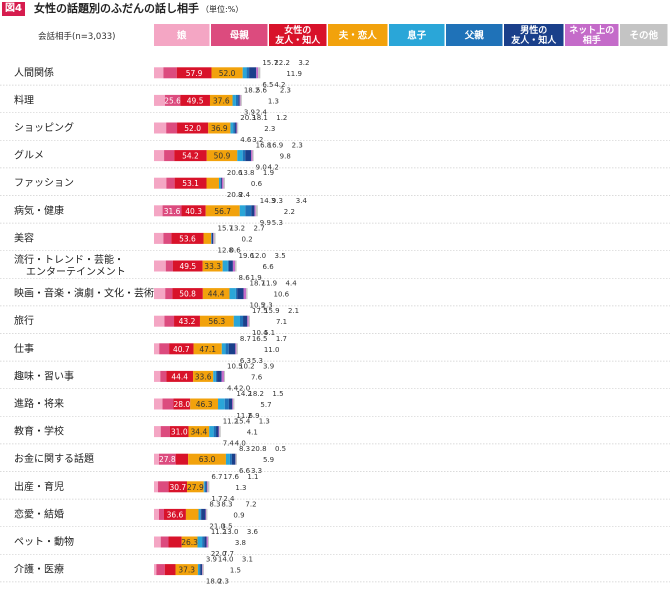  I want to click on small-data-label: 16.8, so click(264, 146).